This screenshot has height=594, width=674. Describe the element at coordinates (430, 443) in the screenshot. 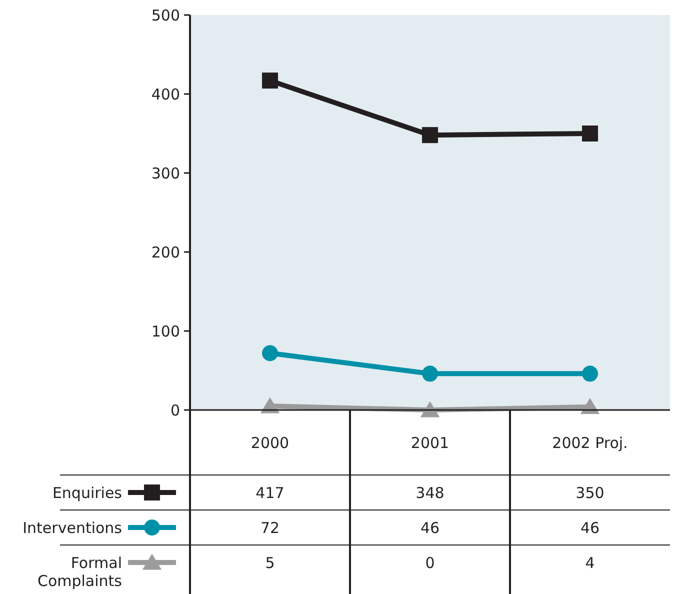

I see `x-tick-label: 2001` at that location.